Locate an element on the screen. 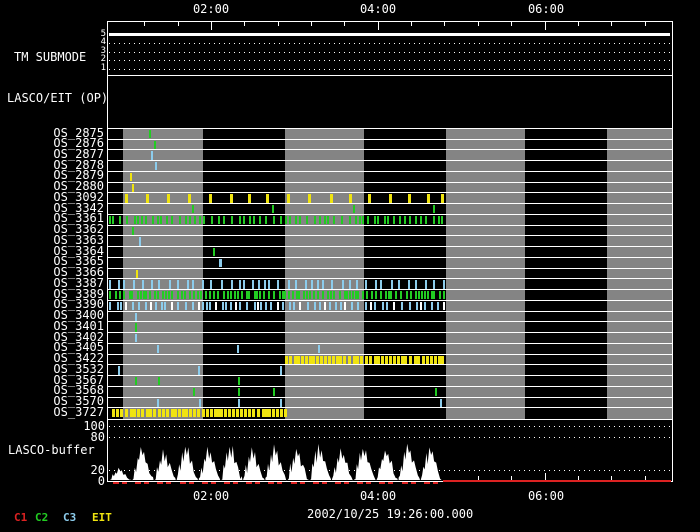  os-row-label: OS_3400 is located at coordinates (78, 315).